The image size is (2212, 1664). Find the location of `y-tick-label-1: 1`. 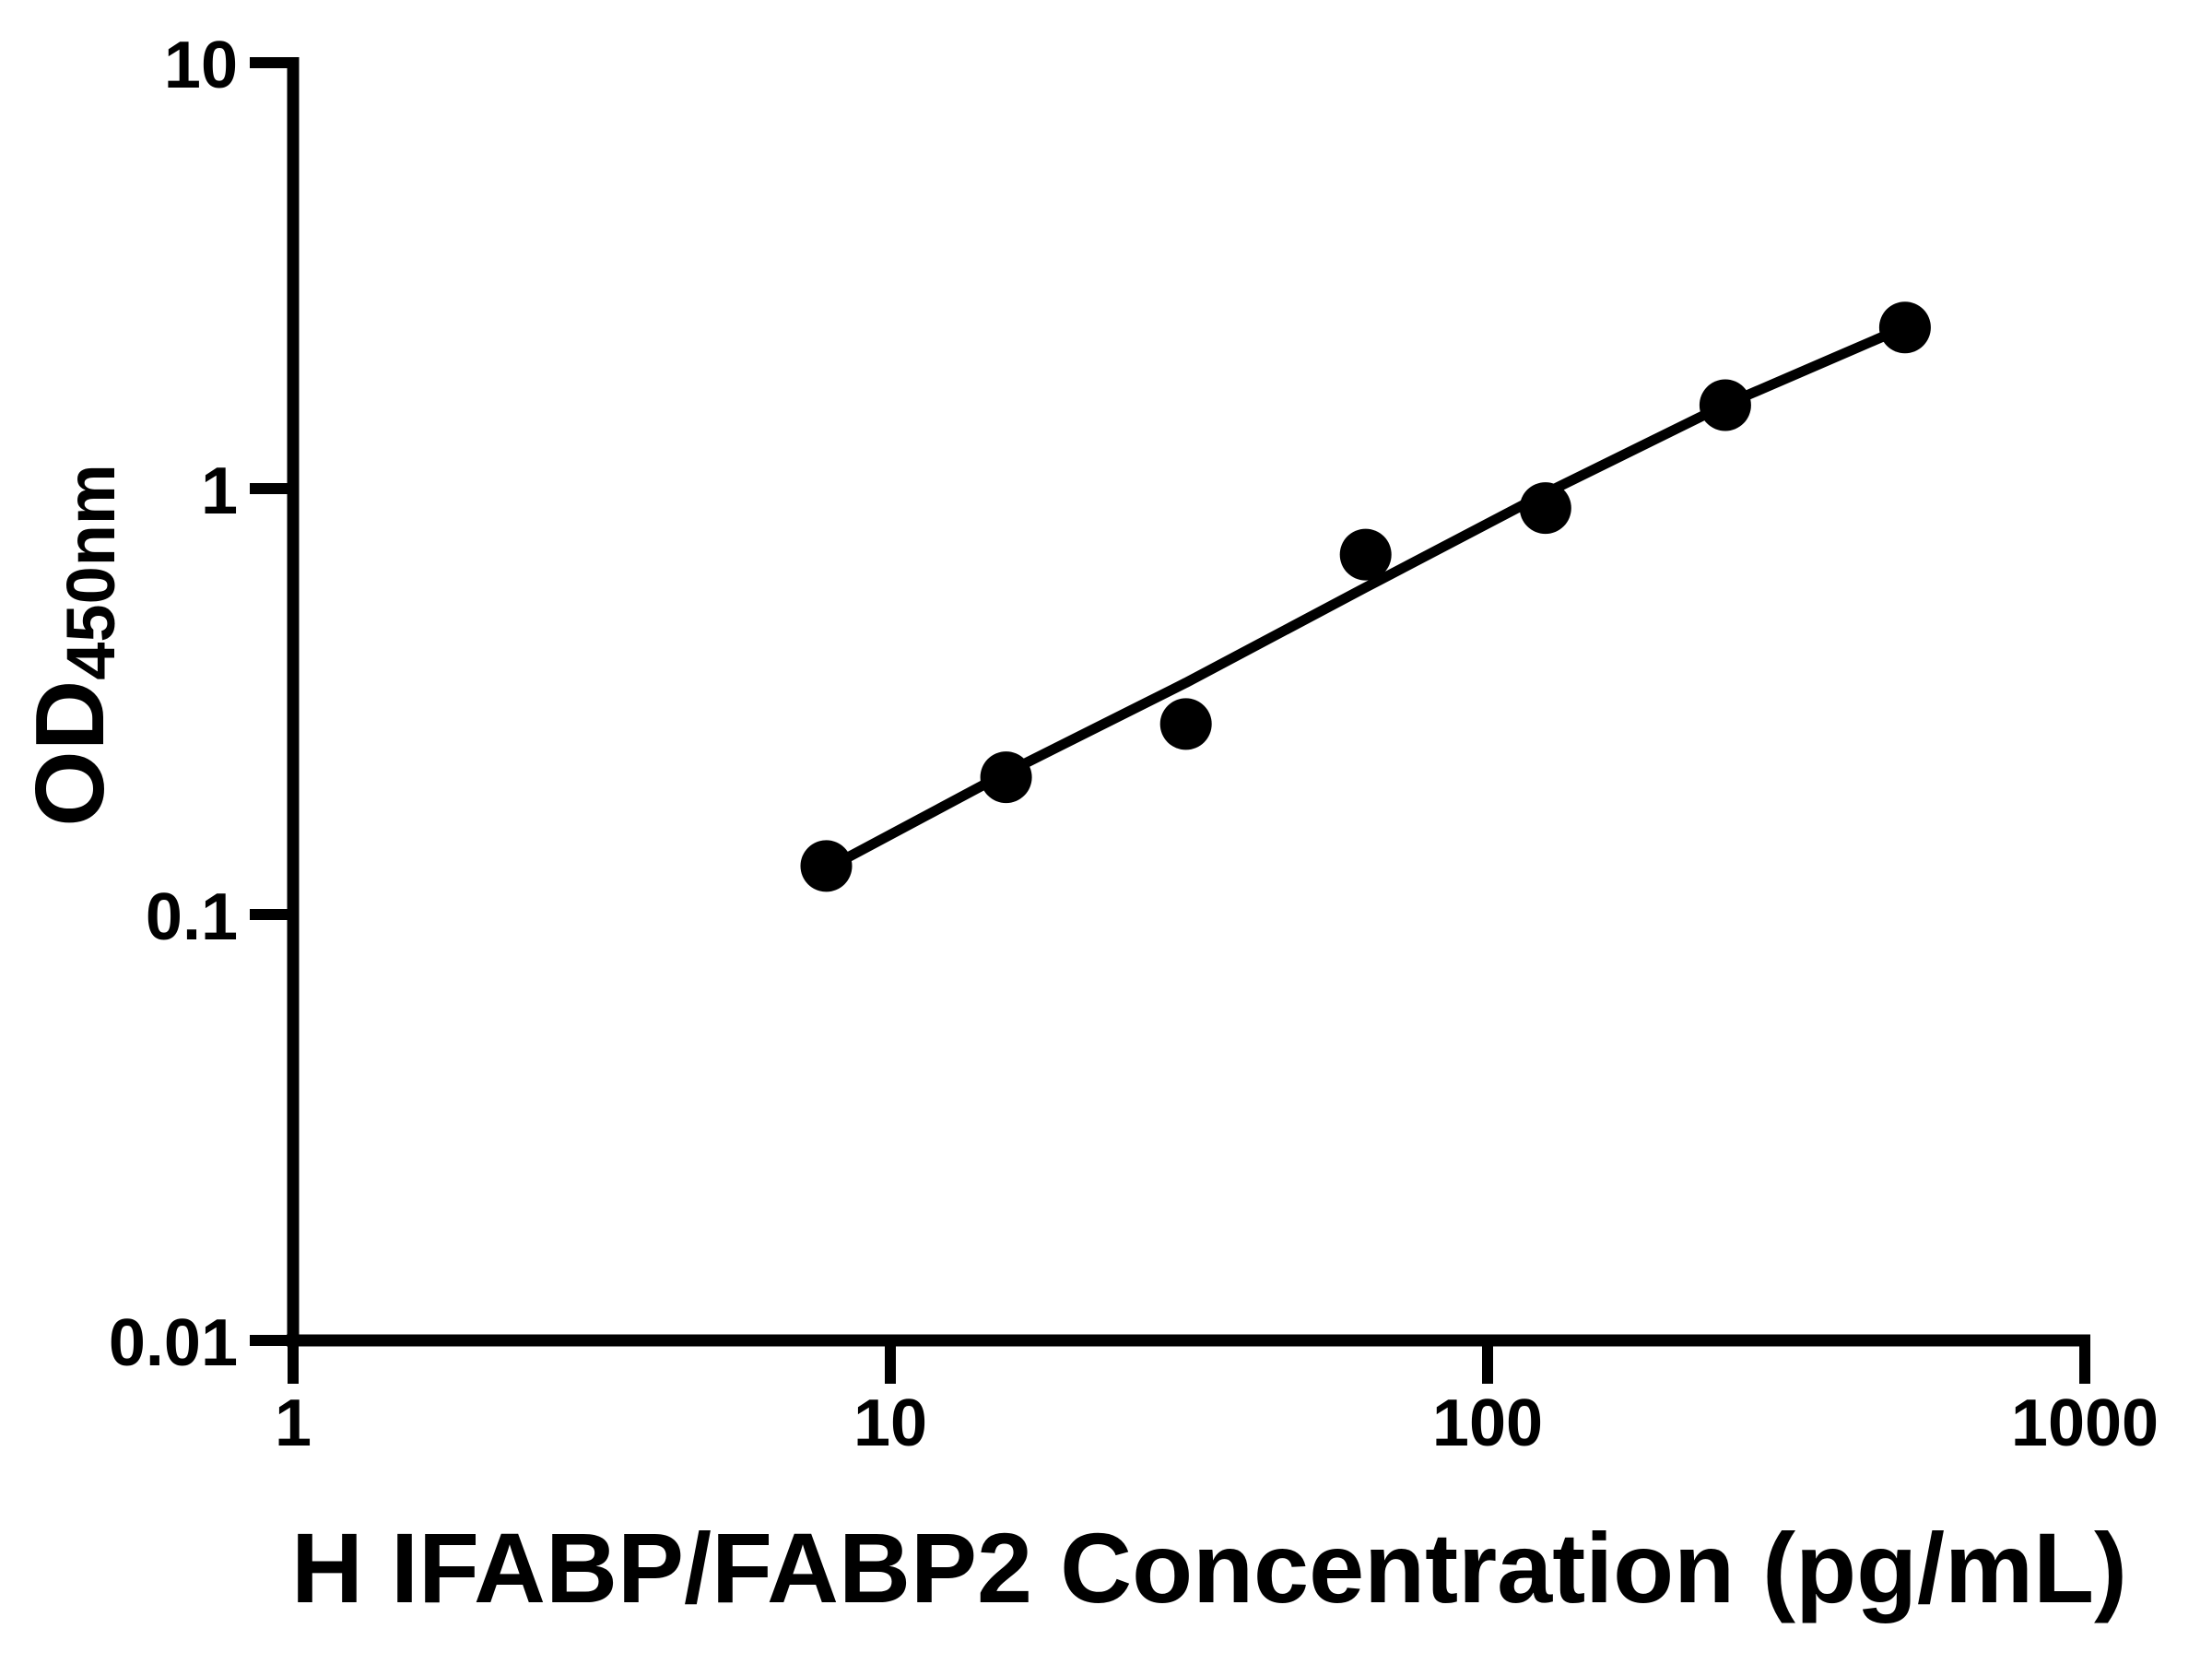

y-tick-label-1: 1 is located at coordinates (219, 491).